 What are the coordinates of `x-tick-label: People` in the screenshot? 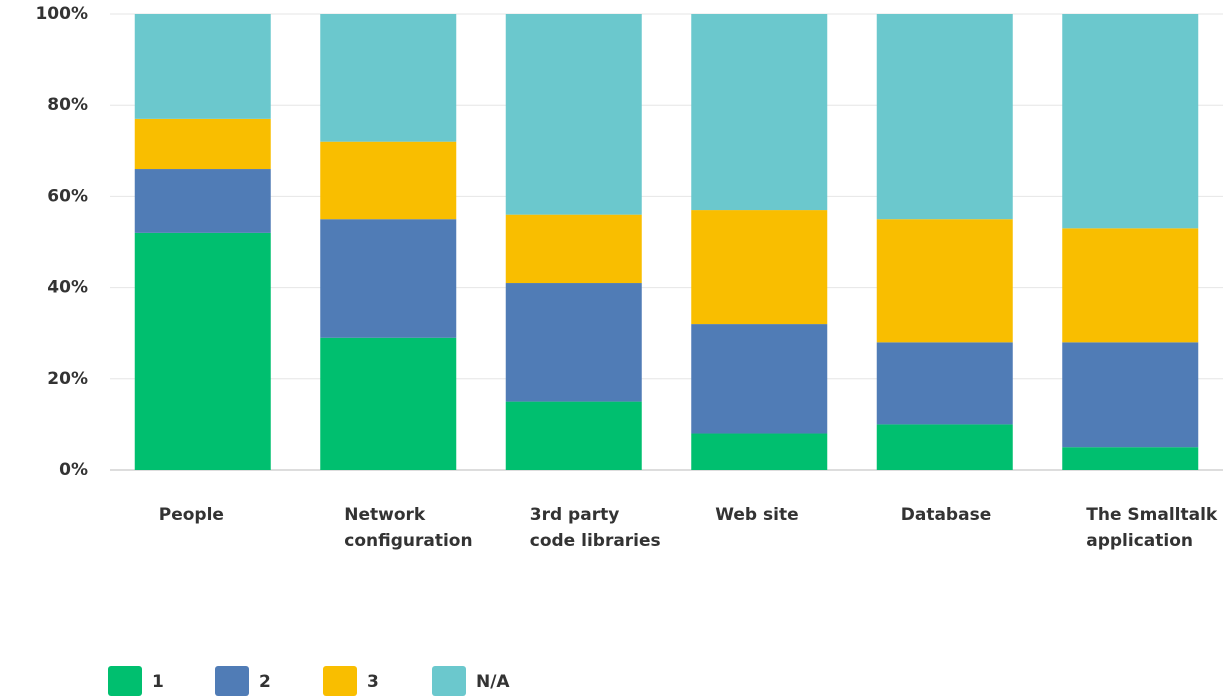 It's located at (191, 515).